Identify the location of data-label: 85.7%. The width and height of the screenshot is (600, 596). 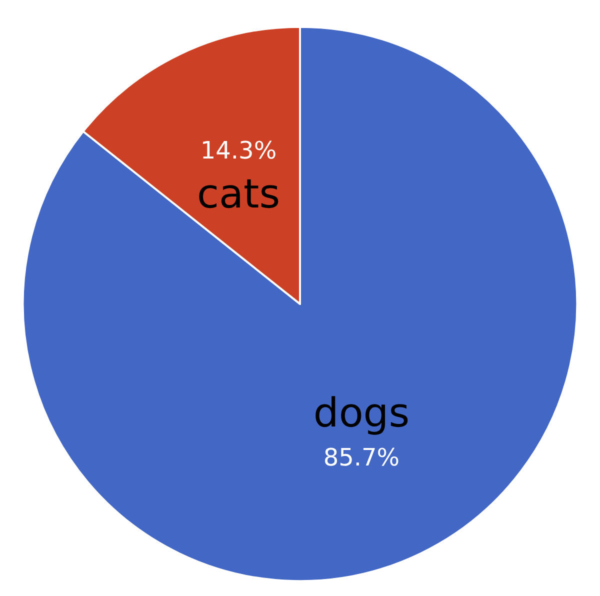
(361, 457).